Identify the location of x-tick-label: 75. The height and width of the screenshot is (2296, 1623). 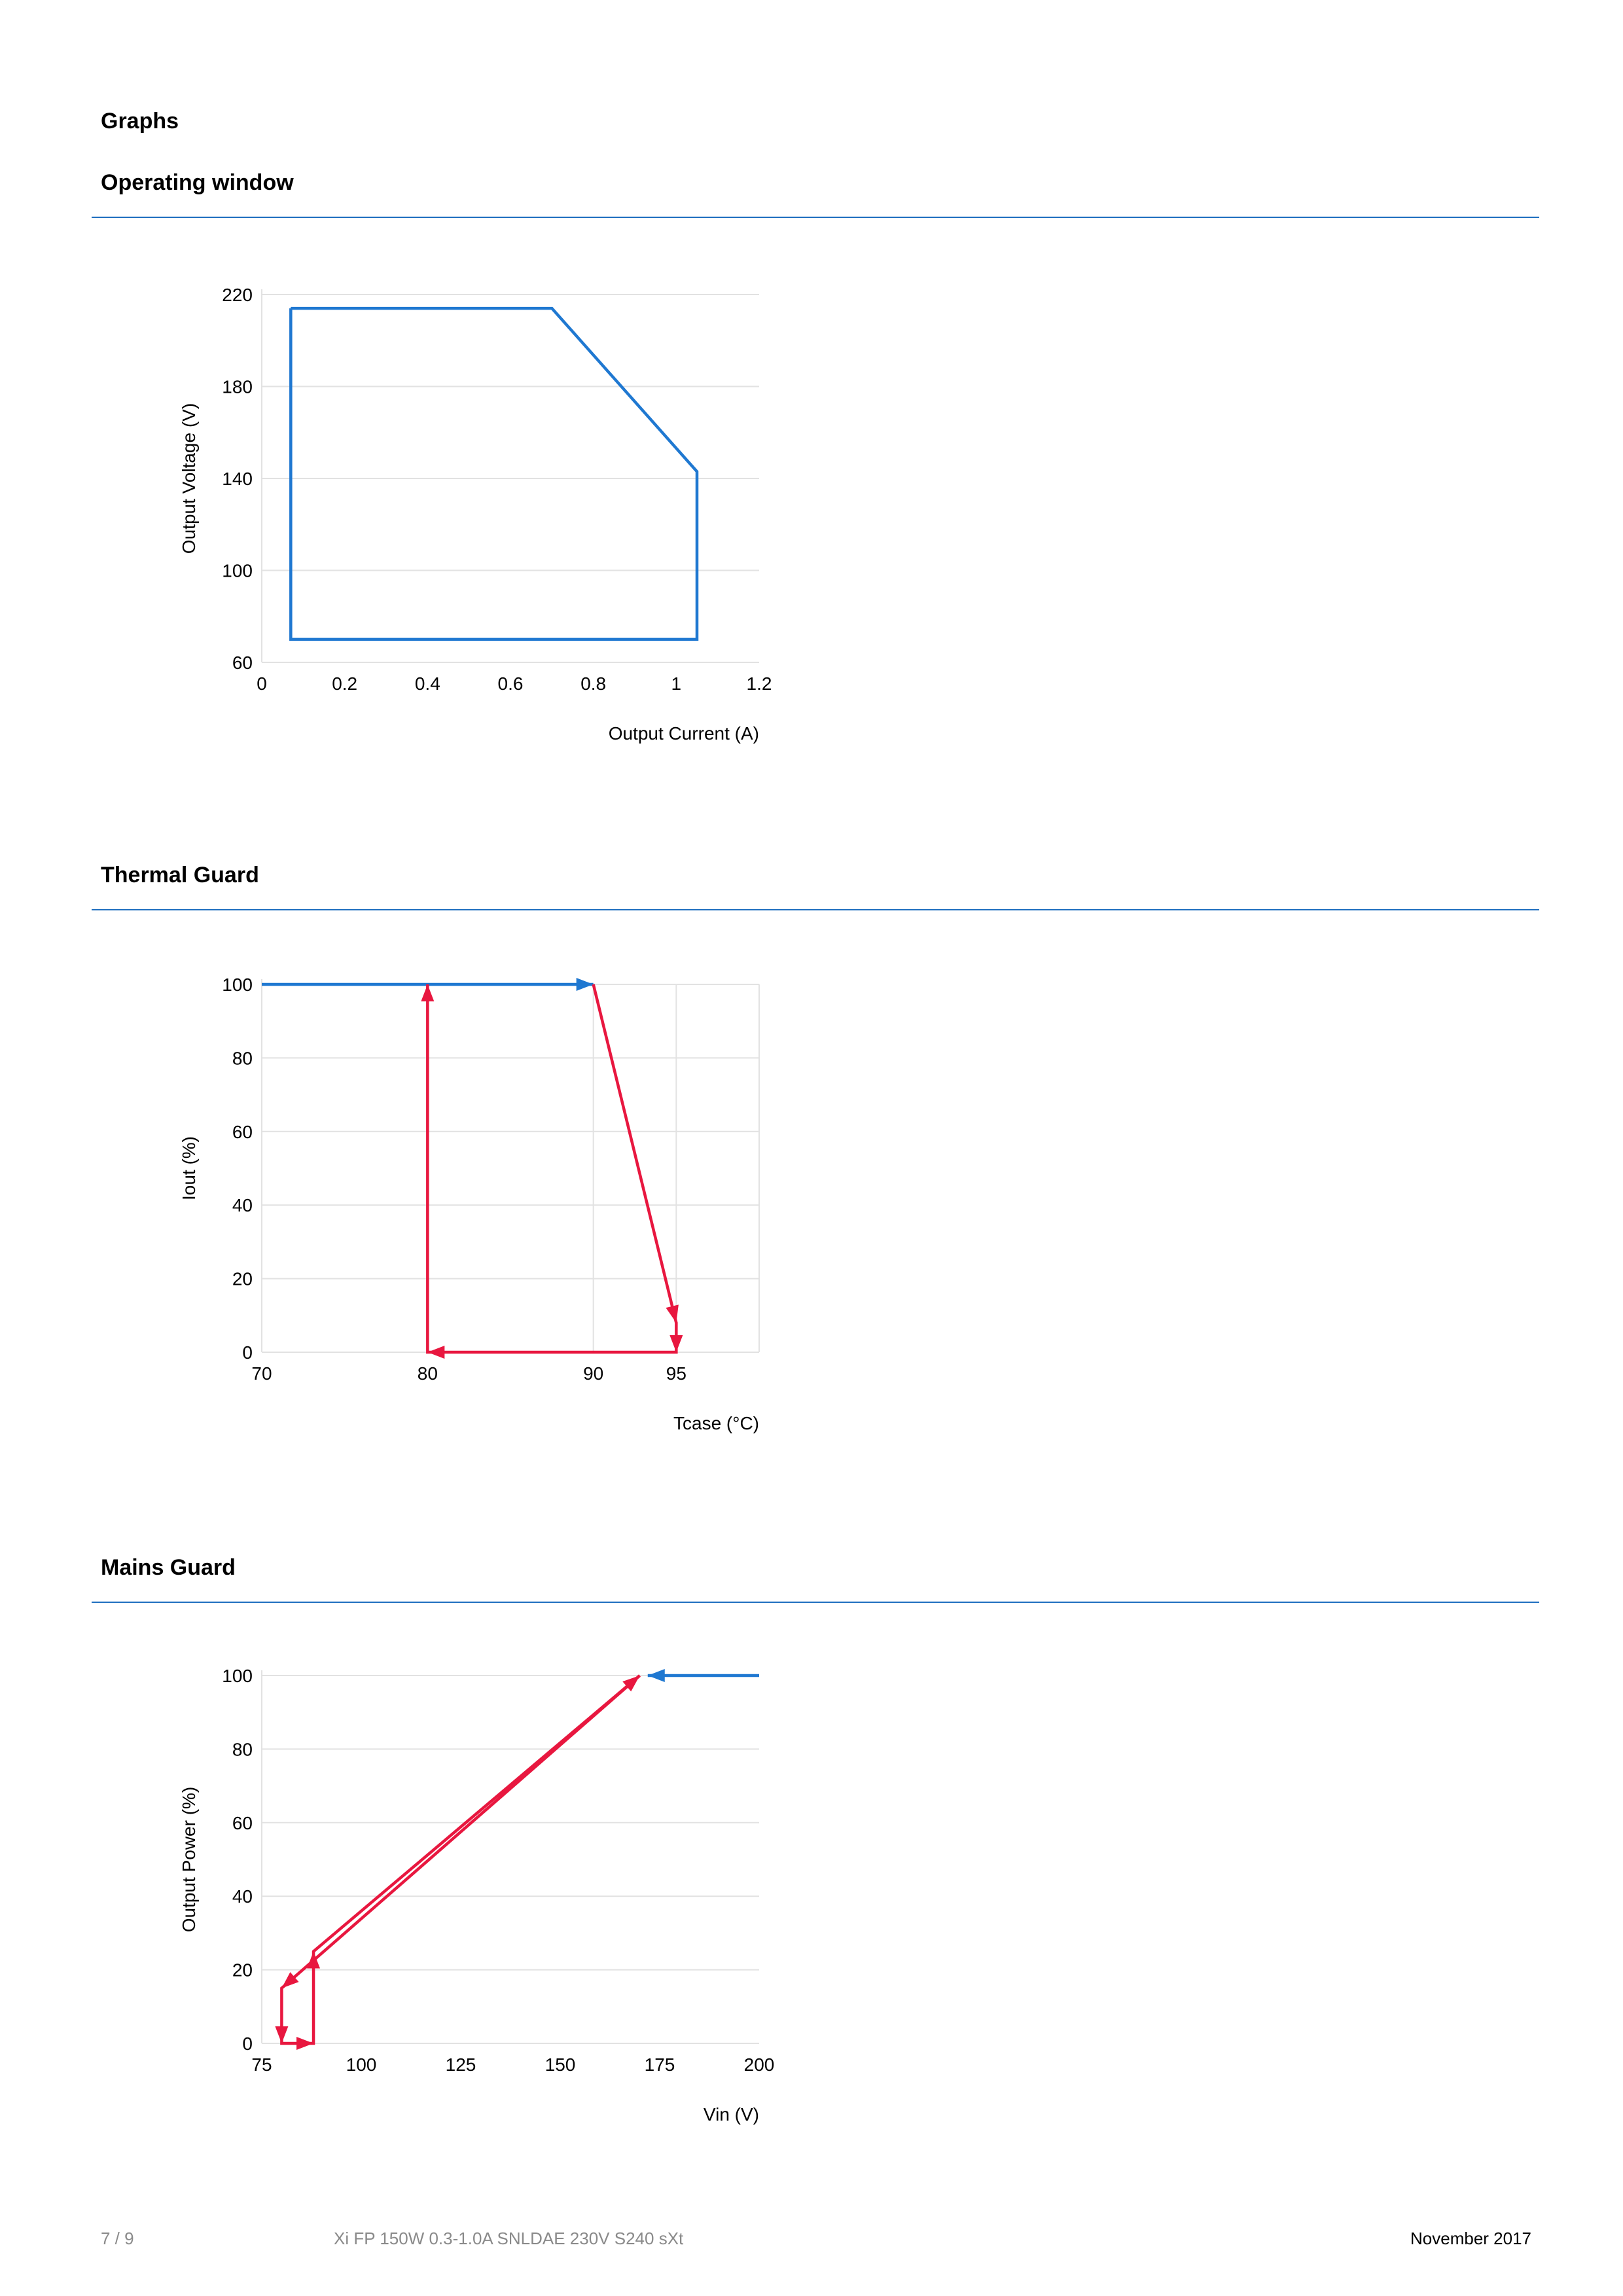
(261, 2064).